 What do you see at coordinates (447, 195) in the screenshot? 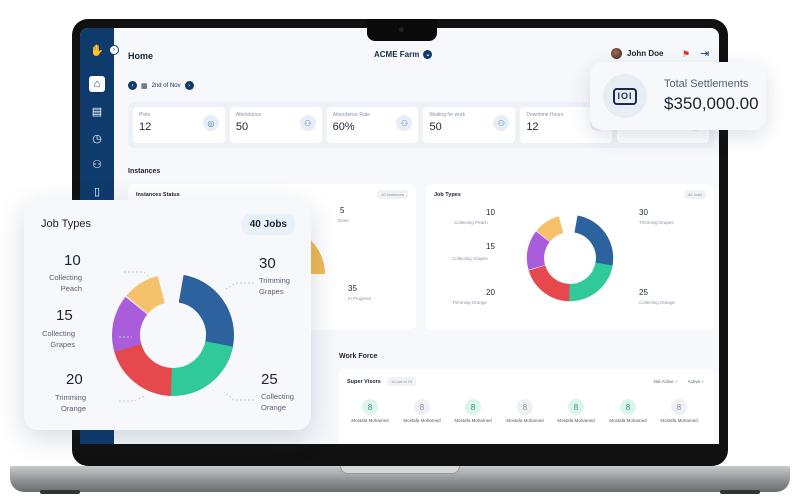
I see `card-title: Job Types` at bounding box center [447, 195].